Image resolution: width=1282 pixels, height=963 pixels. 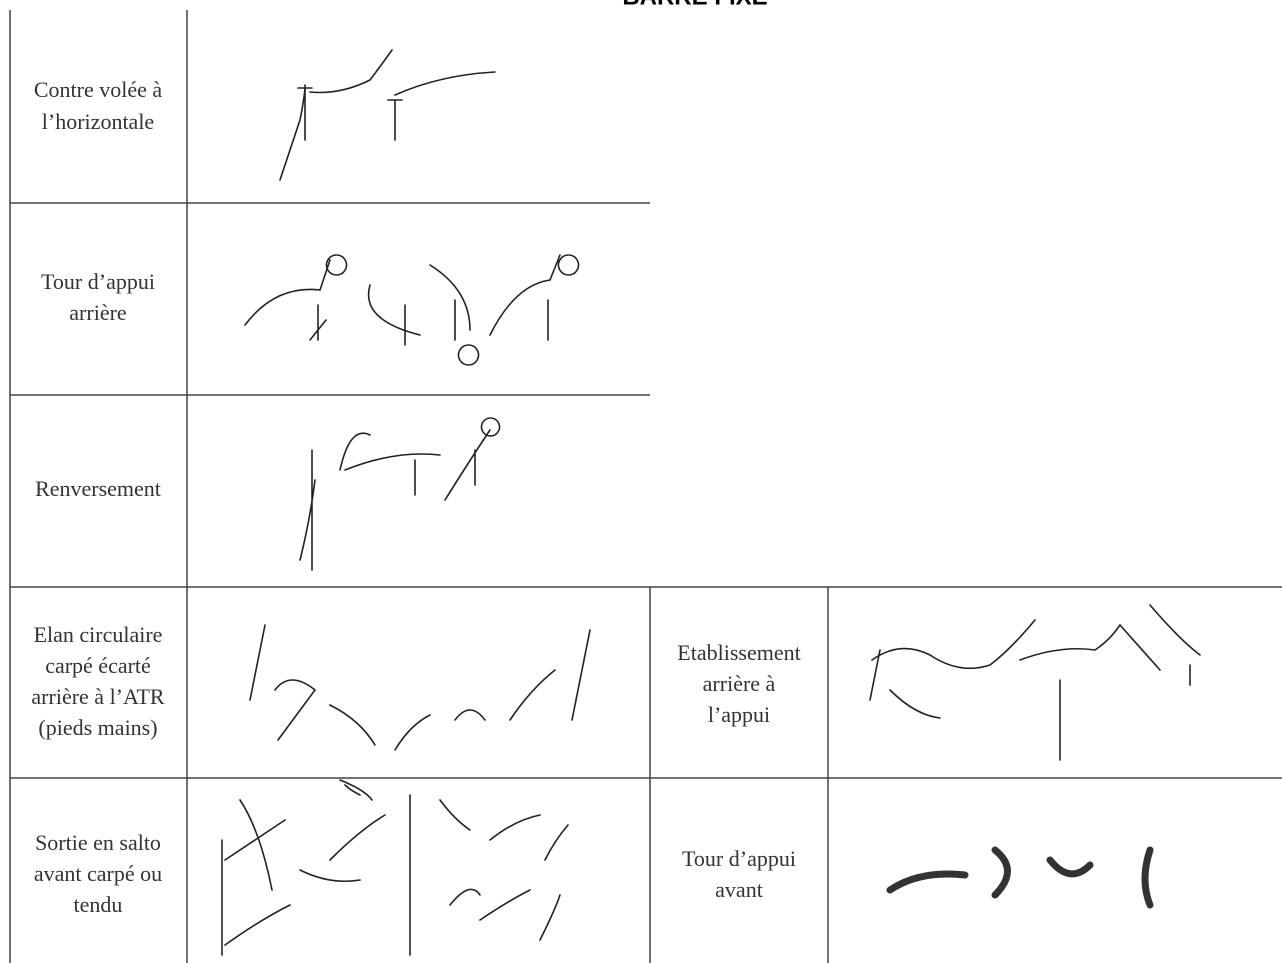 What do you see at coordinates (739, 889) in the screenshot?
I see `row-label: avant` at bounding box center [739, 889].